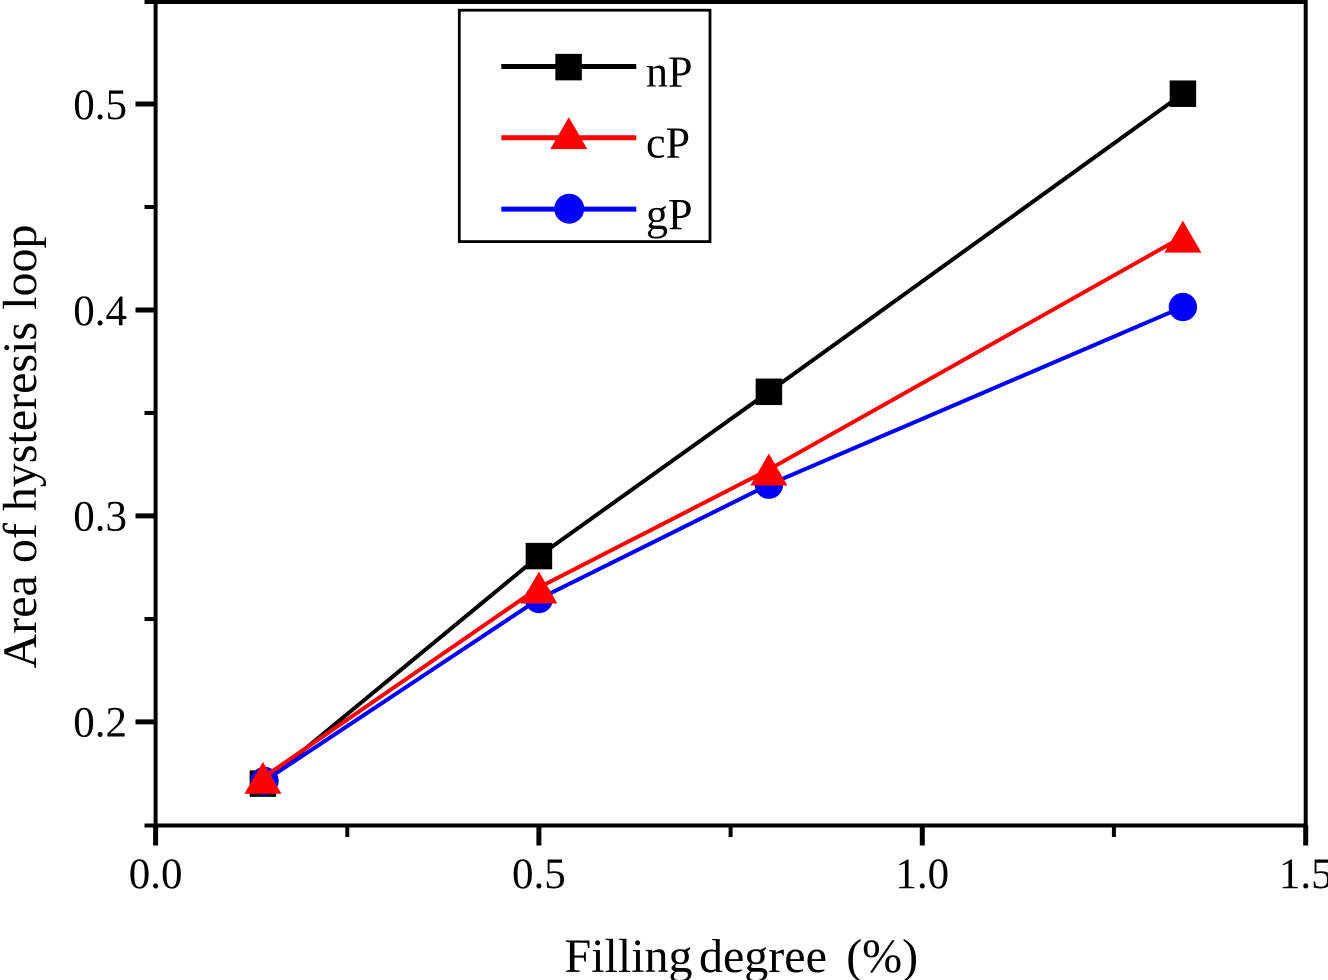 The image size is (1328, 980). I want to click on svg-text: 0.0, so click(156, 874).